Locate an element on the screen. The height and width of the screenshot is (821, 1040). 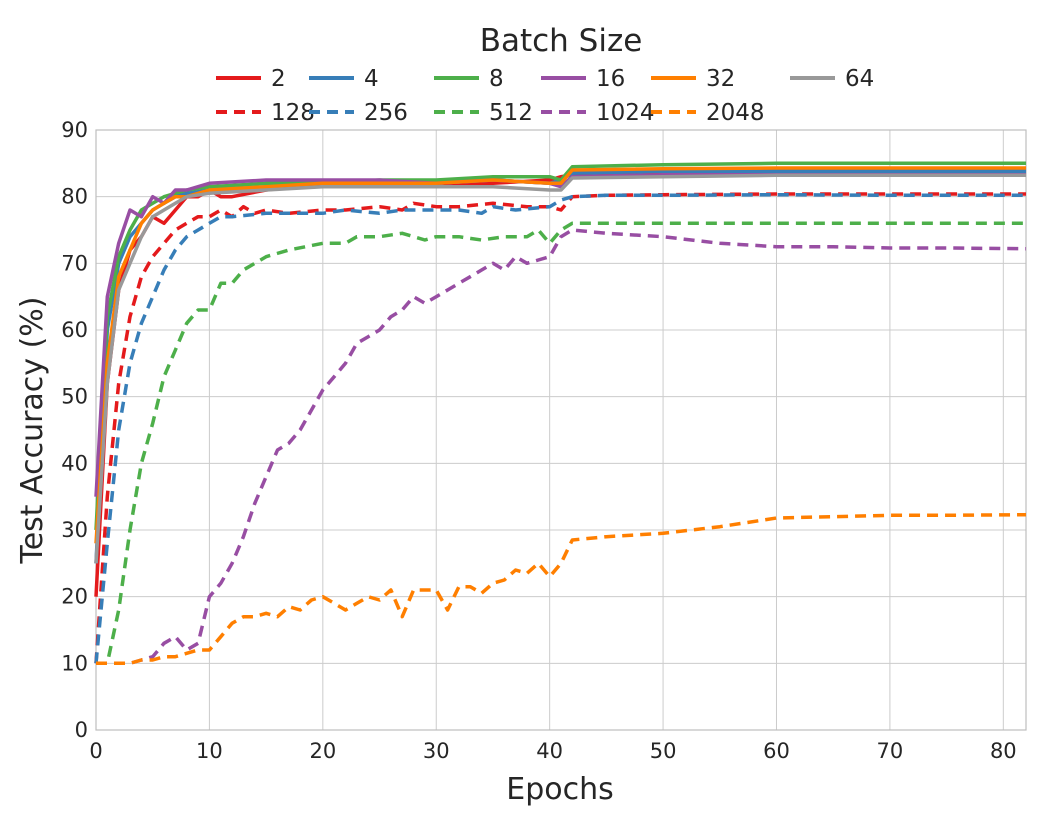
y-tick-label: 50 is located at coordinates (74, 397).